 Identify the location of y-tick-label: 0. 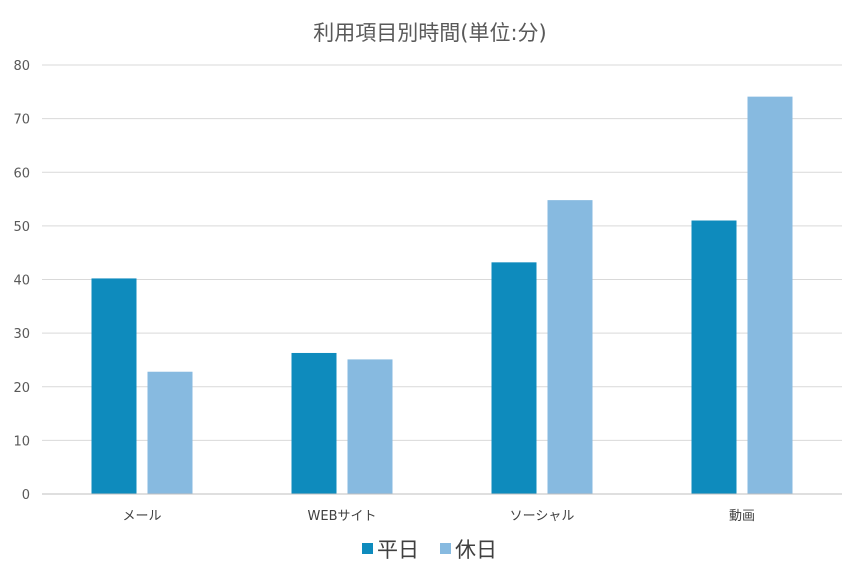
(26, 495).